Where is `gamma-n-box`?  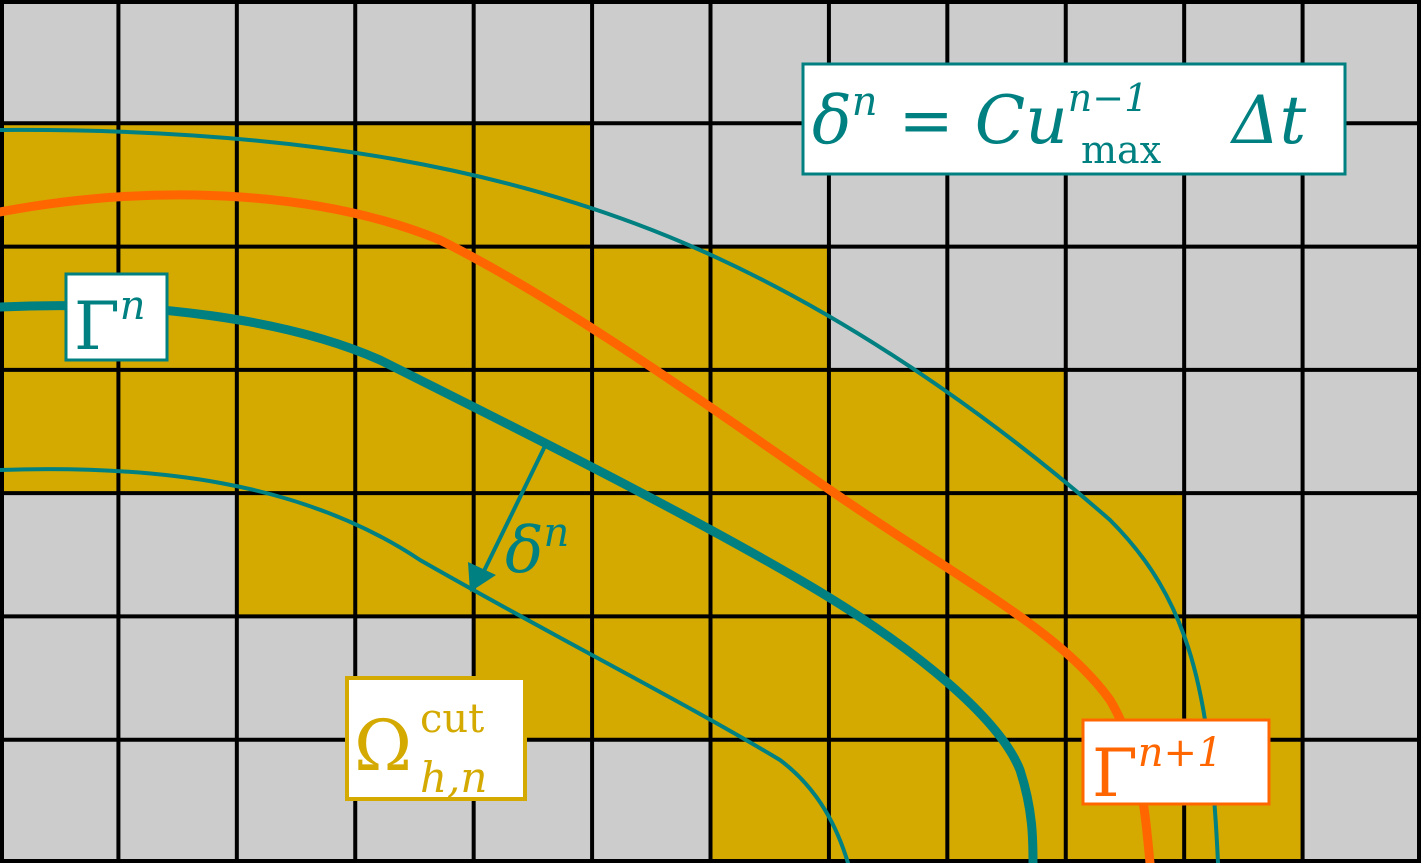
gamma-n-box is located at coordinates (116, 317).